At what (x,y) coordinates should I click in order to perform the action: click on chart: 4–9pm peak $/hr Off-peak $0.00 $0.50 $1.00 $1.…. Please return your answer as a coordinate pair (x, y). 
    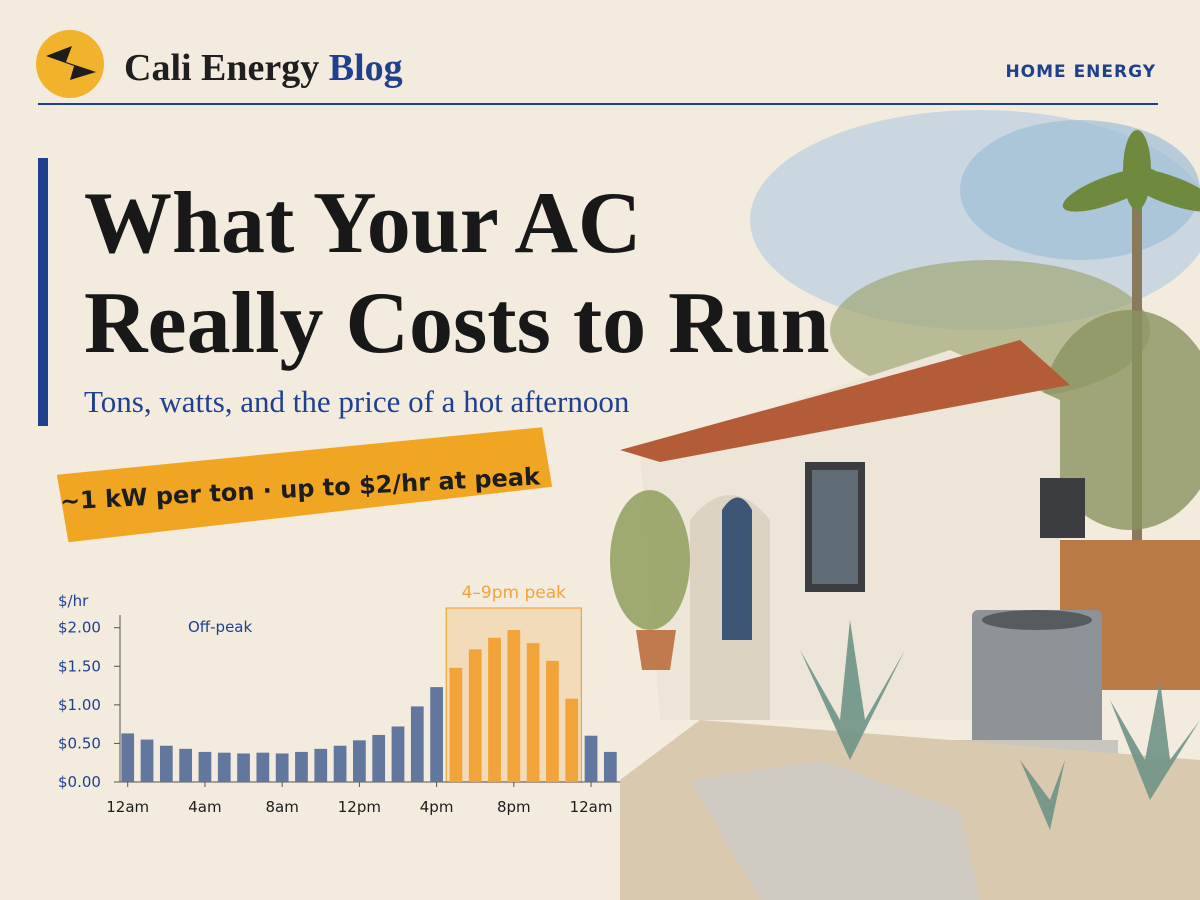
    Looking at the image, I should click on (339, 699).